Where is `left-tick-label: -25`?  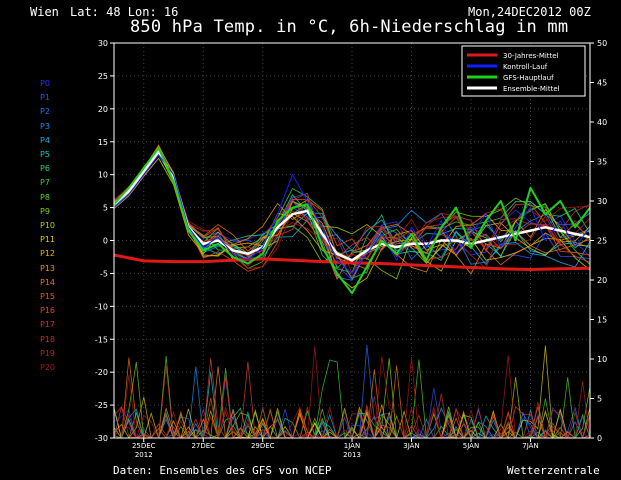 left-tick-label: -25 is located at coordinates (101, 405).